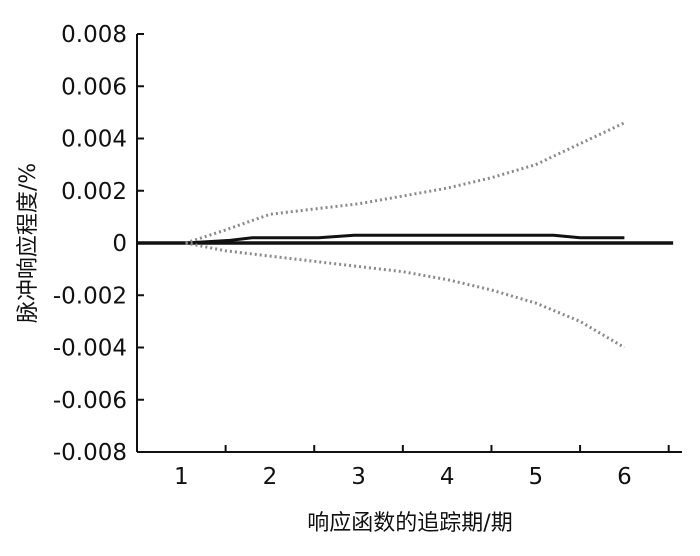 This screenshot has width=700, height=556. I want to click on x-tick-label: 4, so click(447, 477).